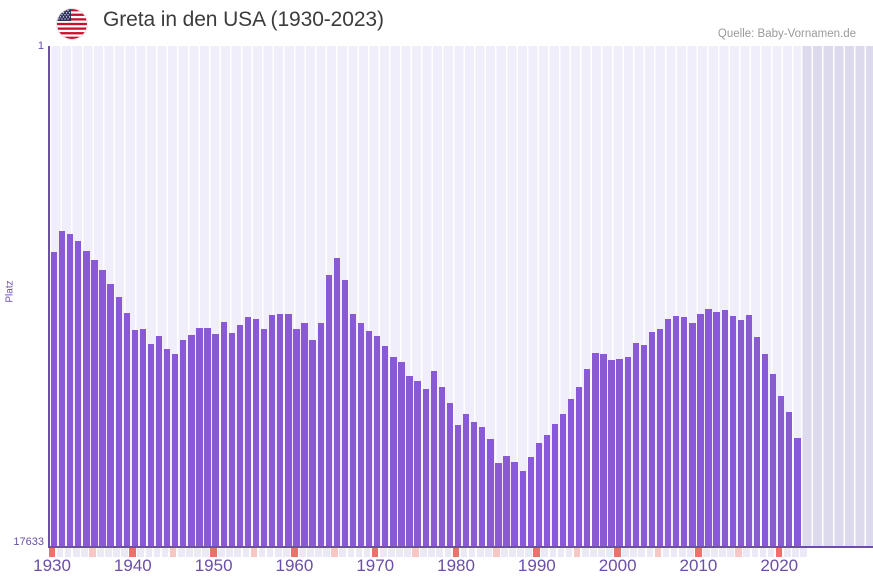 The width and height of the screenshot is (873, 587). What do you see at coordinates (262, 552) in the screenshot?
I see `x-tick-1956` at bounding box center [262, 552].